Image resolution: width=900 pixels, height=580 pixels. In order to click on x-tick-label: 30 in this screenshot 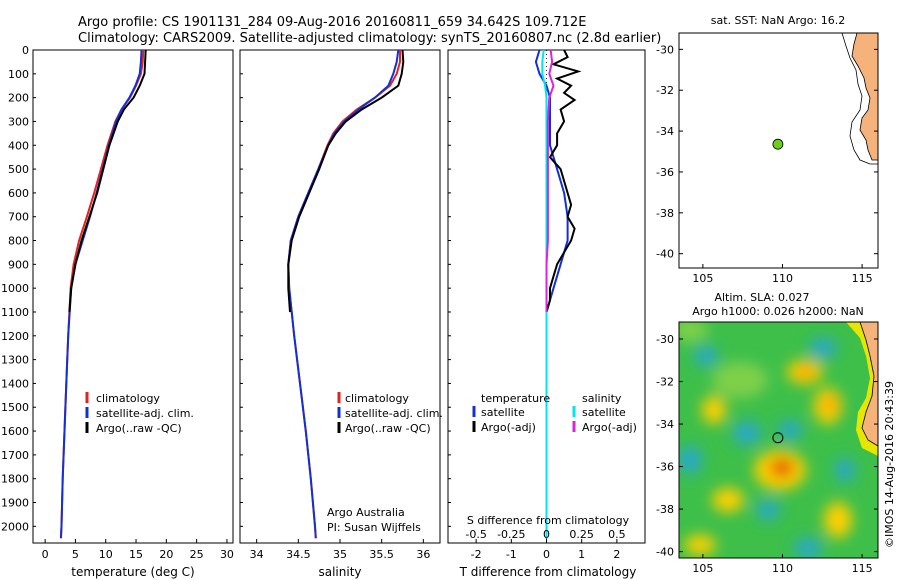, I will do `click(227, 554)`.